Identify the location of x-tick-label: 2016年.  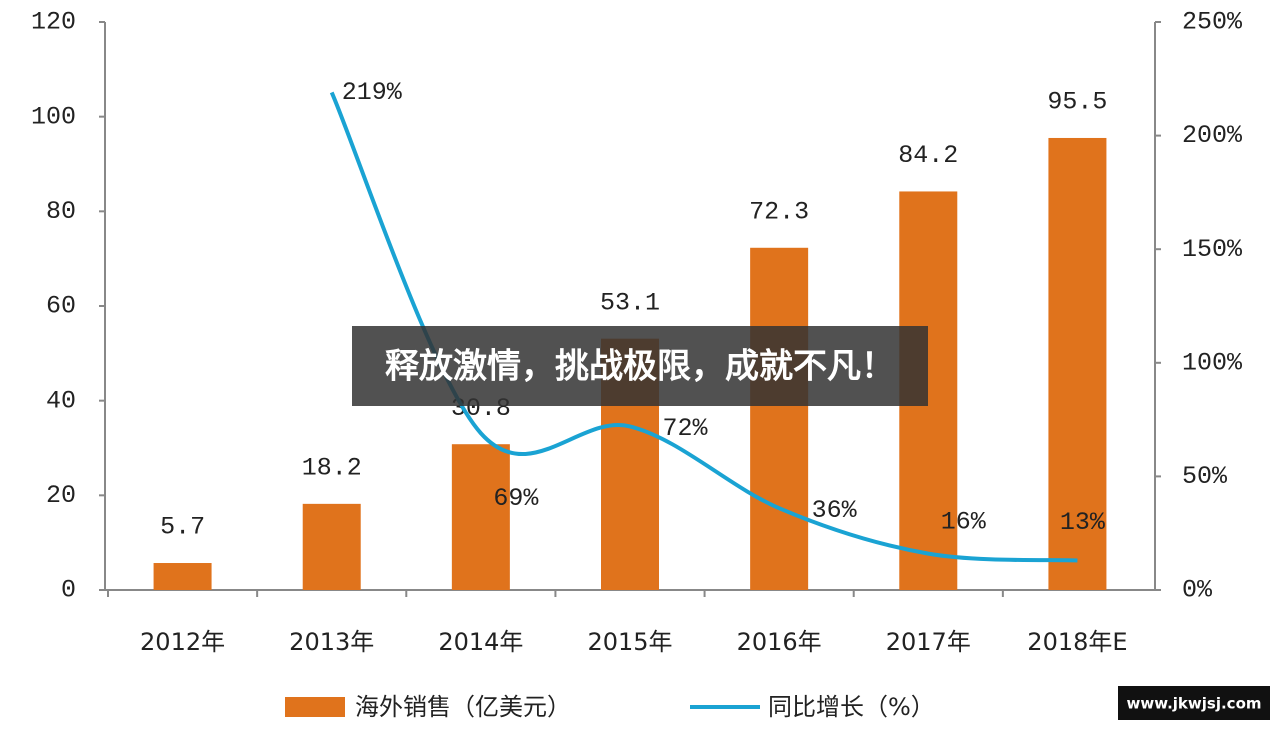
(779, 642).